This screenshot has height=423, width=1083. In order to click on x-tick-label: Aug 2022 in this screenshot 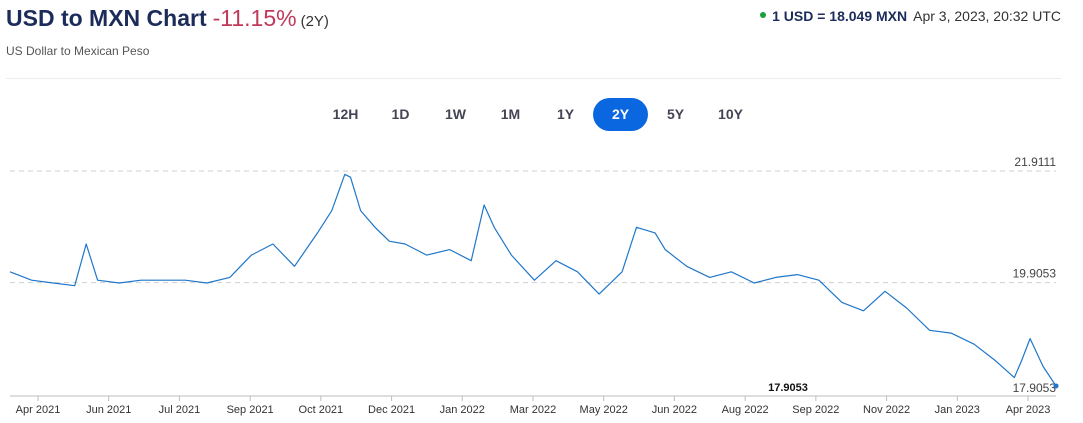, I will do `click(745, 410)`.